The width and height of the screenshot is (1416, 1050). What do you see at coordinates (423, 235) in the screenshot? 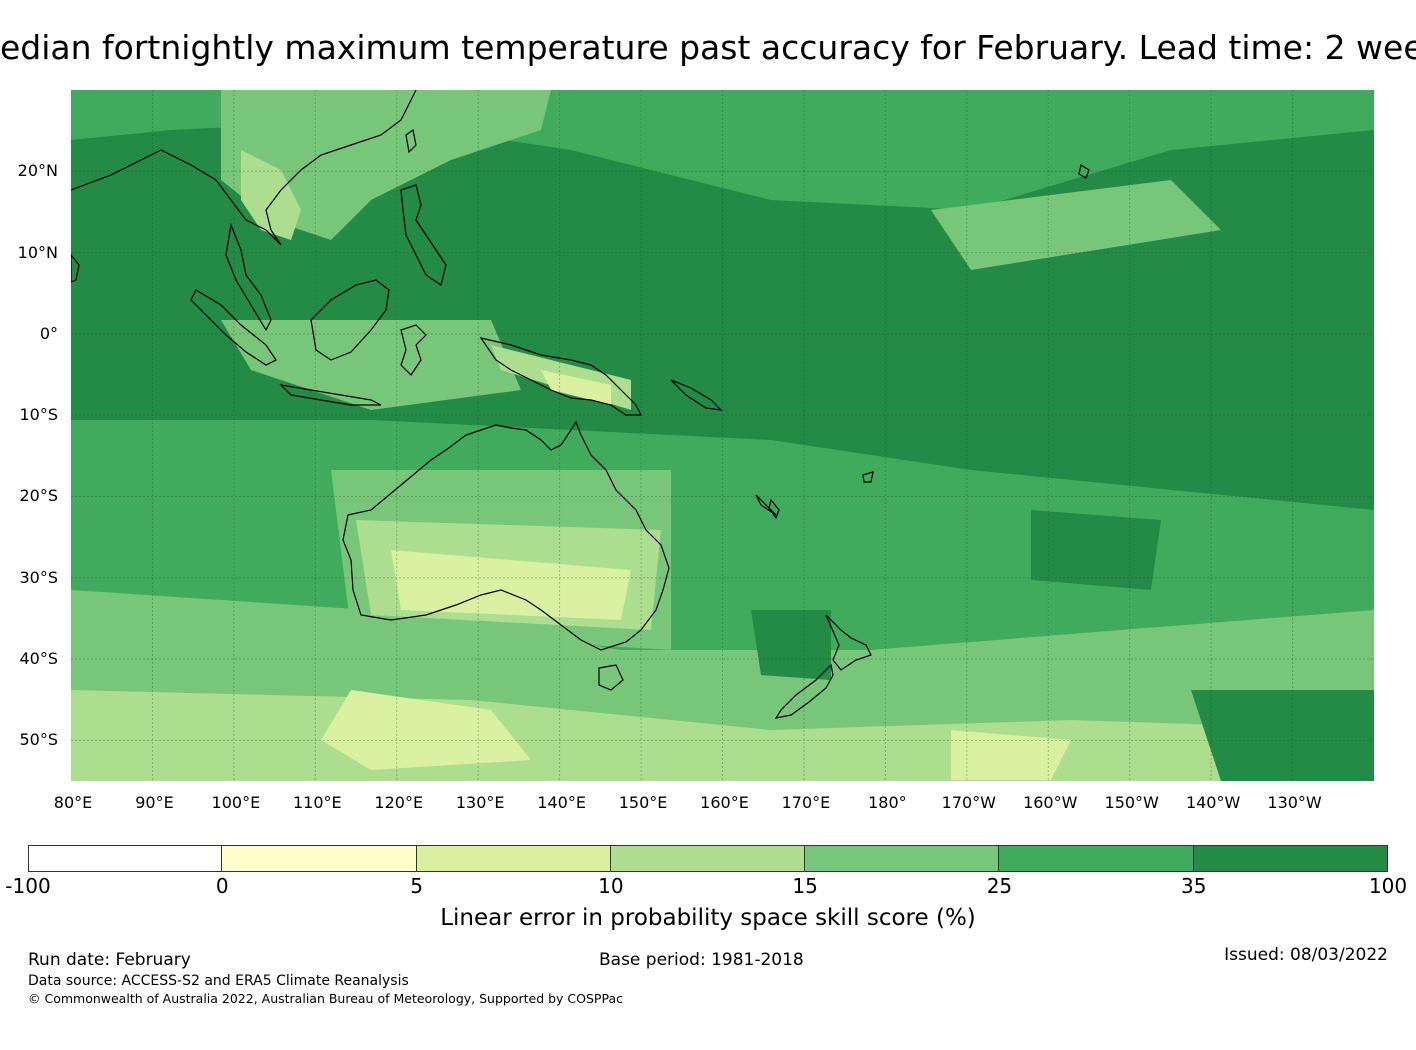
I see `philippines-coastline` at bounding box center [423, 235].